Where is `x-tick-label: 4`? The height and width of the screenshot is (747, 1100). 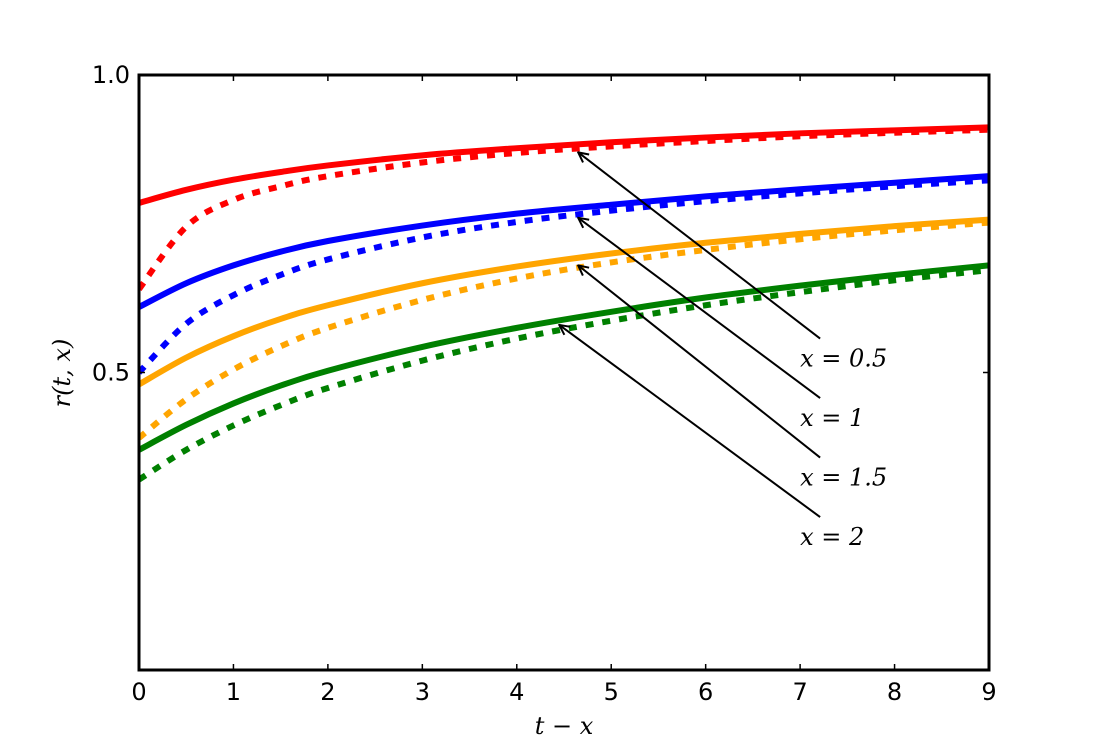
x-tick-label: 4 is located at coordinates (516, 692).